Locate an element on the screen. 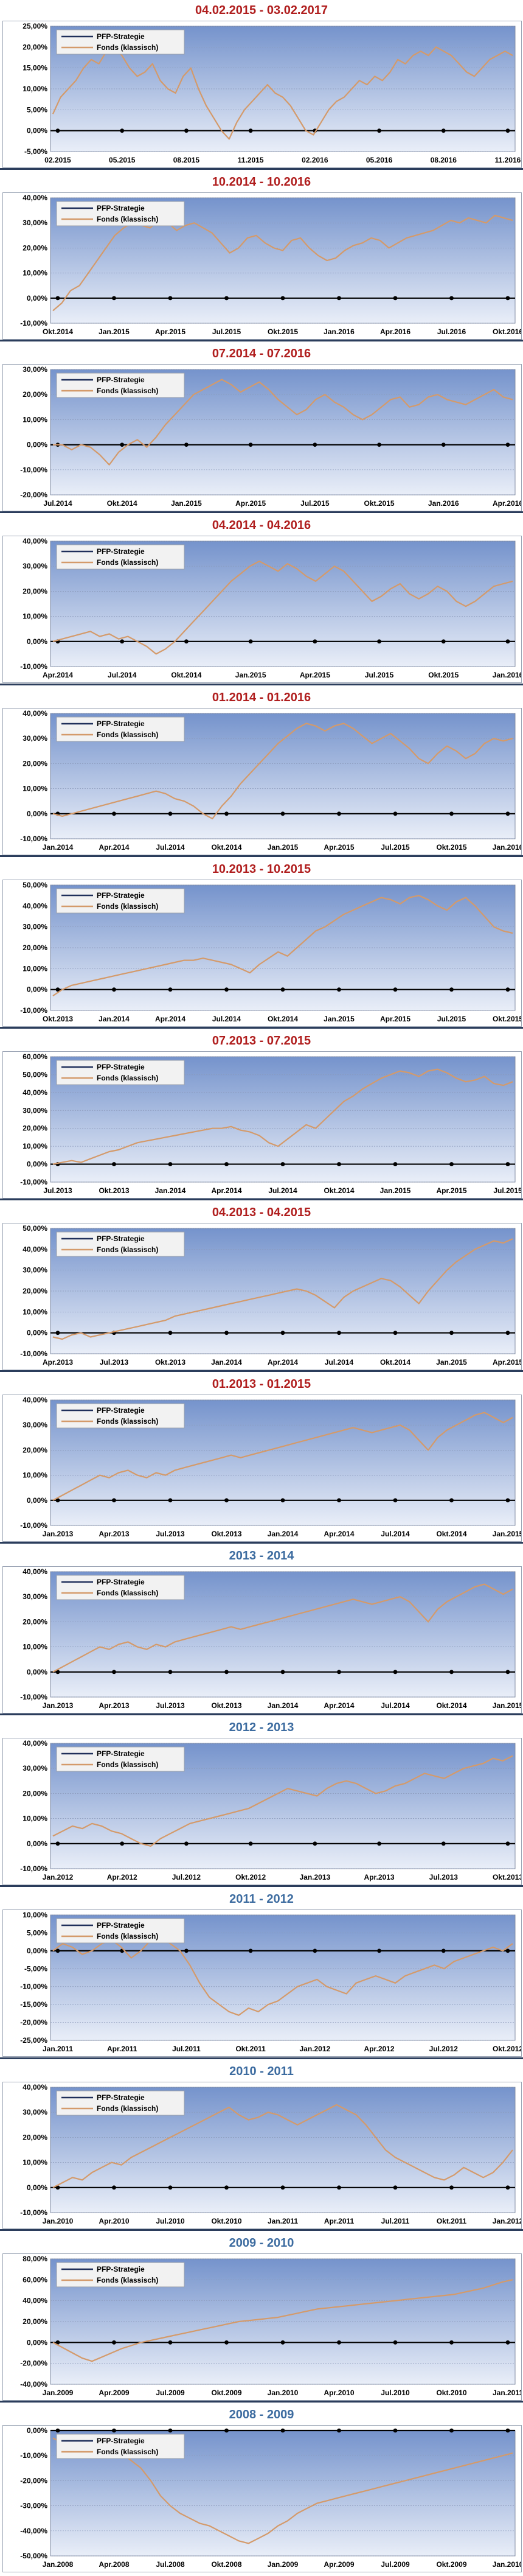  x-tick-label: Jan.2016 is located at coordinates (507, 675).